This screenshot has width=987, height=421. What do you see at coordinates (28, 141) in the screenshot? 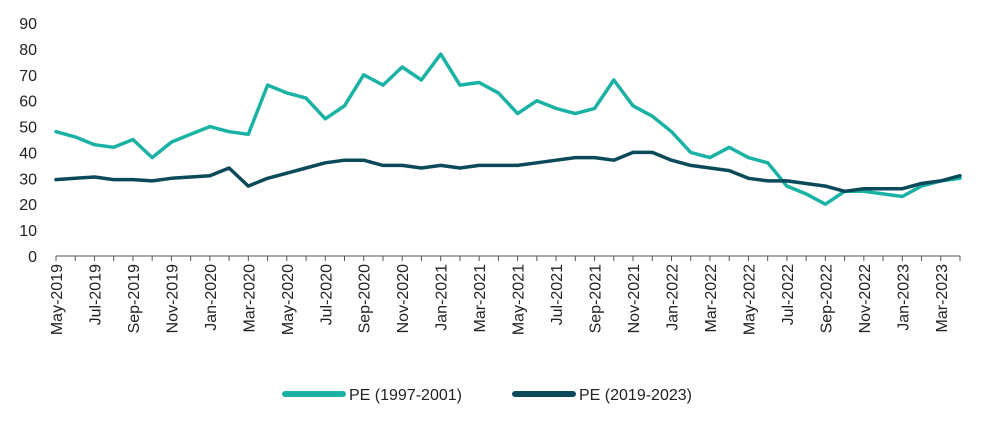
I see `y-axis-tick-labels: 0 10 20 30 40 50 60 70 80 90` at bounding box center [28, 141].